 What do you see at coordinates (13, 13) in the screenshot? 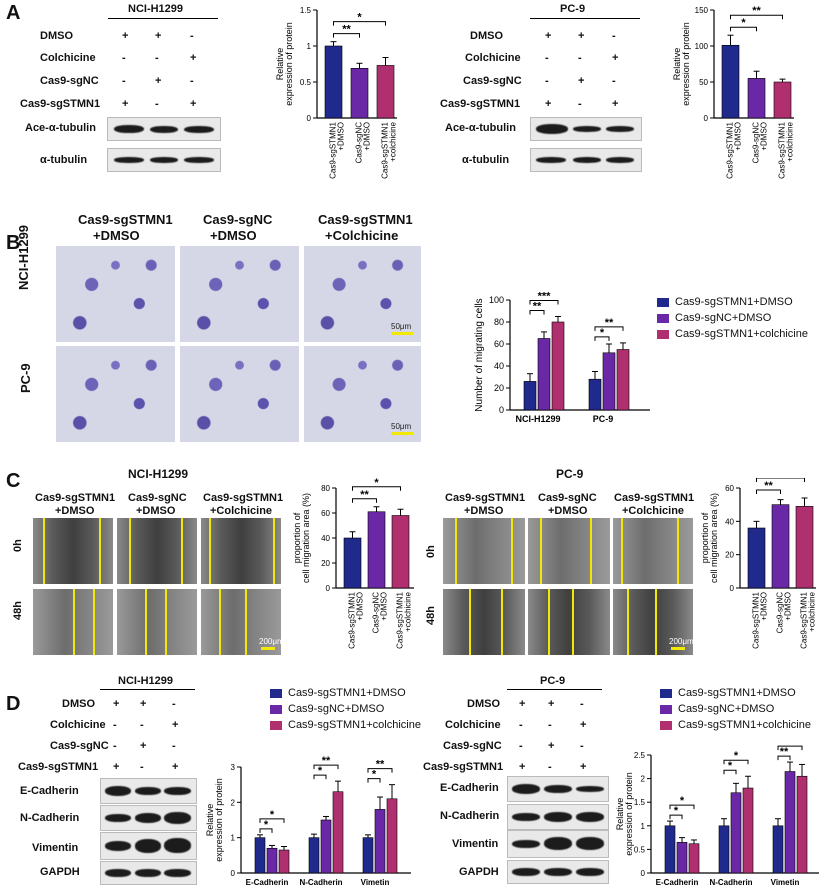
I see `panel-label-a: A` at bounding box center [13, 13].